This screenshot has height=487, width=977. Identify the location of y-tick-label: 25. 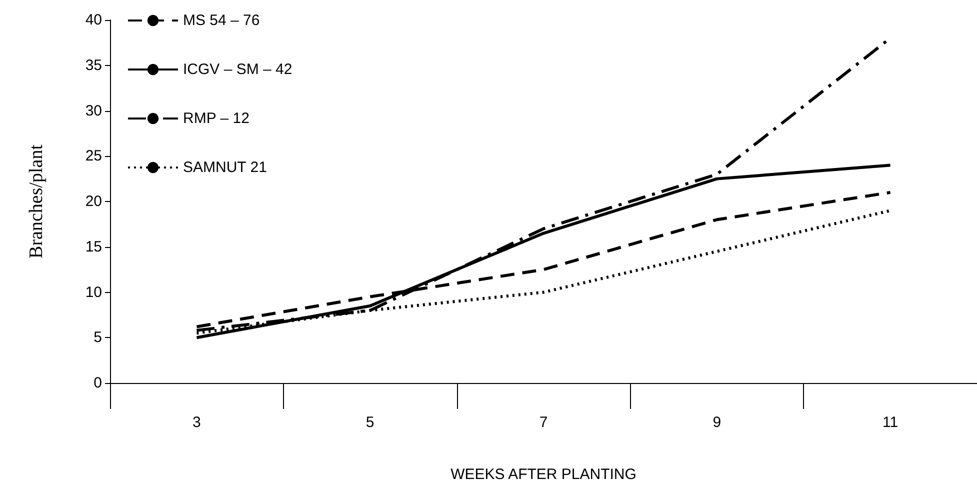
(93, 156).